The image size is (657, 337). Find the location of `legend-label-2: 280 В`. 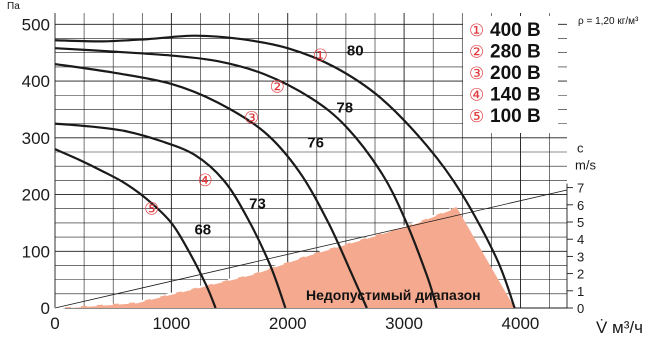

legend-label-2: 280 В is located at coordinates (515, 52).